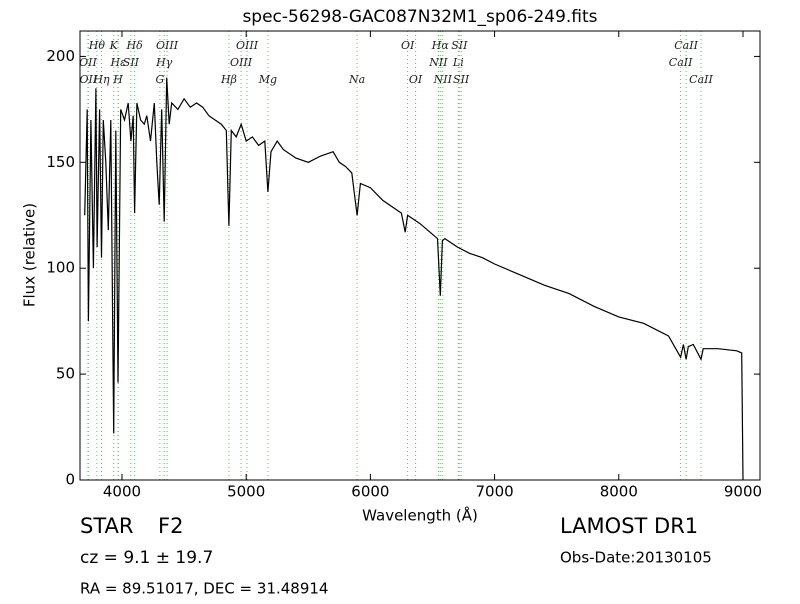  I want to click on spectral-line-label: Hα, so click(440, 45).